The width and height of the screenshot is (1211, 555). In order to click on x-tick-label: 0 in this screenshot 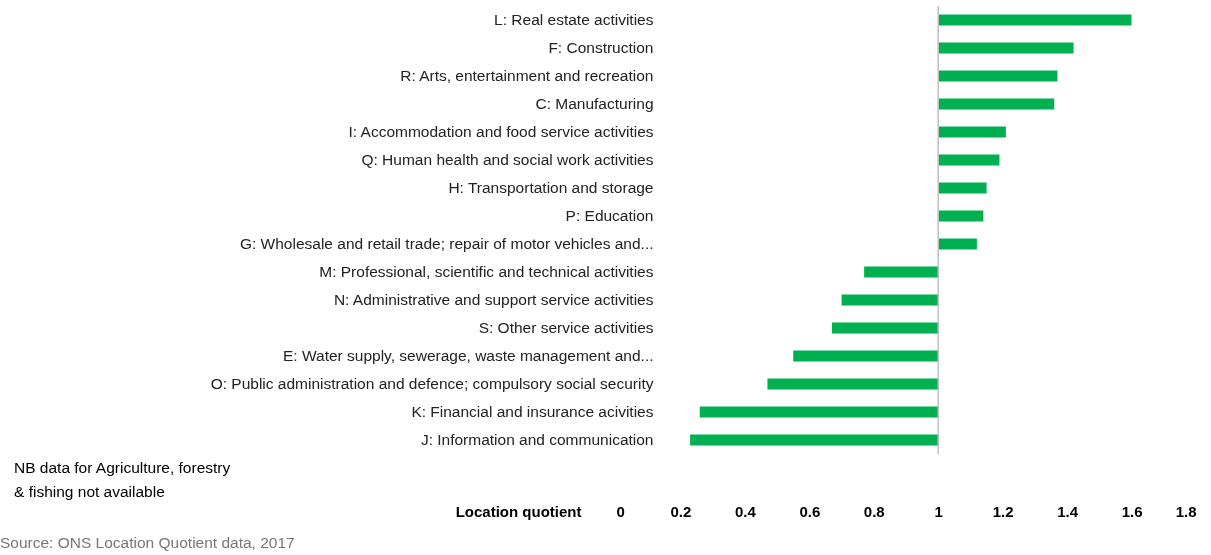, I will do `click(620, 511)`.